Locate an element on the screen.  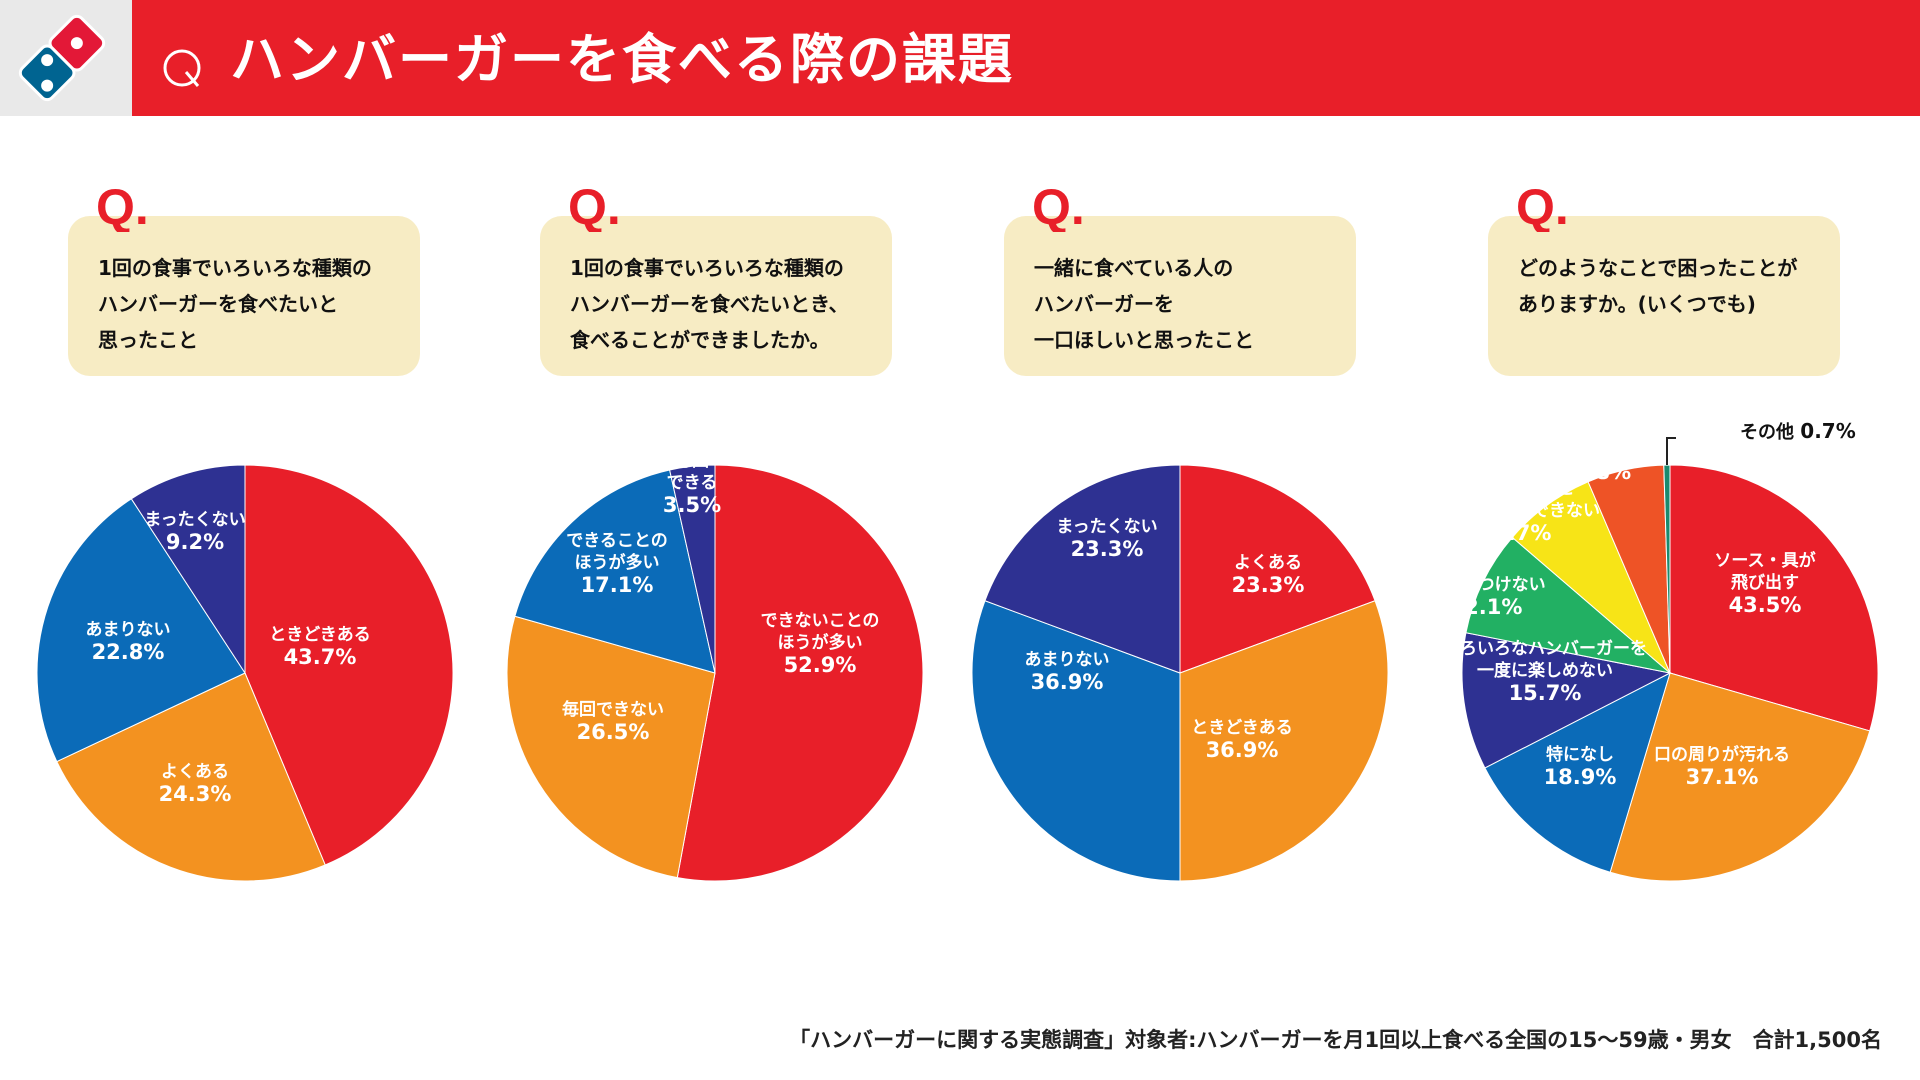
pie-label-category: 口の周りが汚れる is located at coordinates (1722, 754).